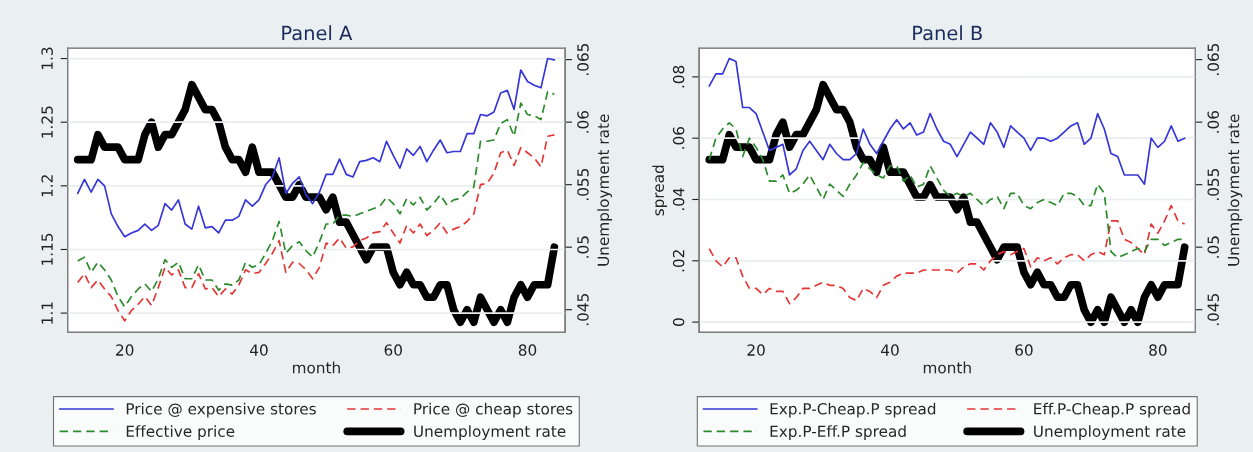 This screenshot has height=452, width=1253. Describe the element at coordinates (660, 190) in the screenshot. I see `y-axis-title: spread` at that location.